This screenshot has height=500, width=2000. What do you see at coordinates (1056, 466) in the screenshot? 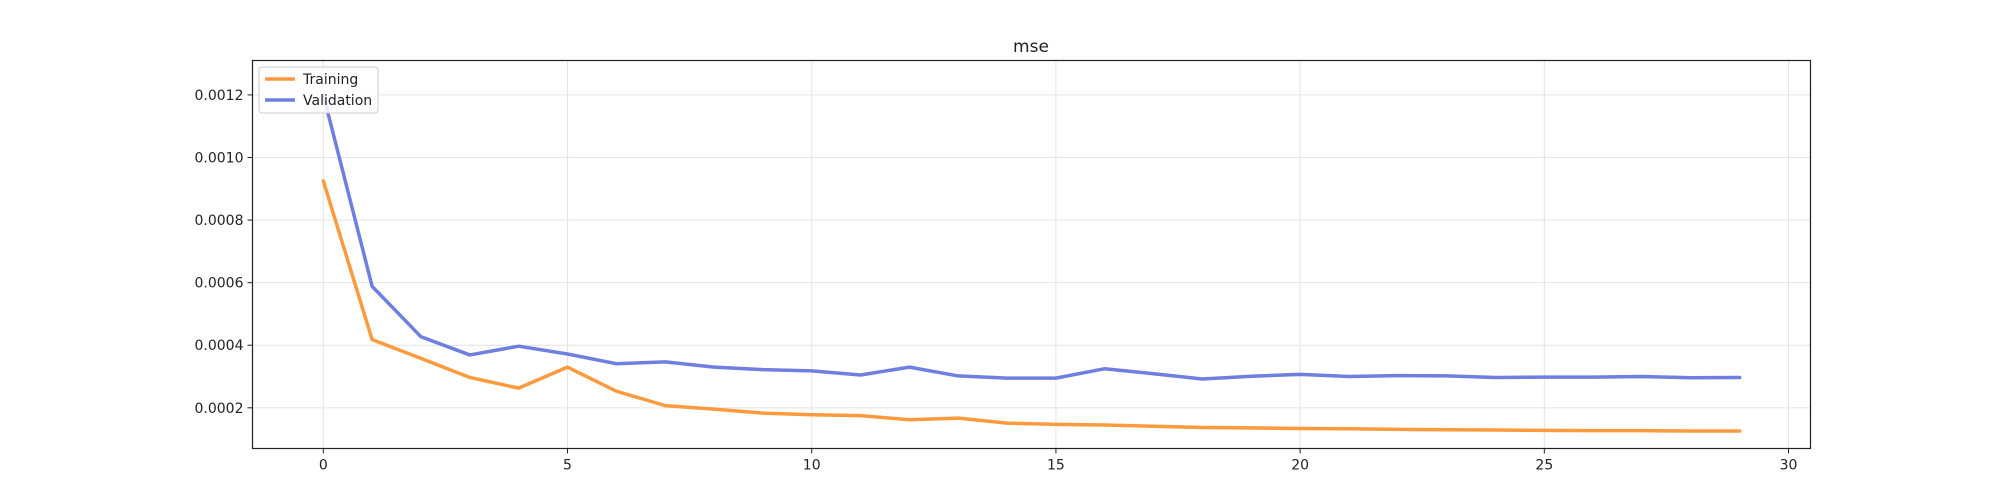
I see `x-tick-label: 15` at bounding box center [1056, 466].